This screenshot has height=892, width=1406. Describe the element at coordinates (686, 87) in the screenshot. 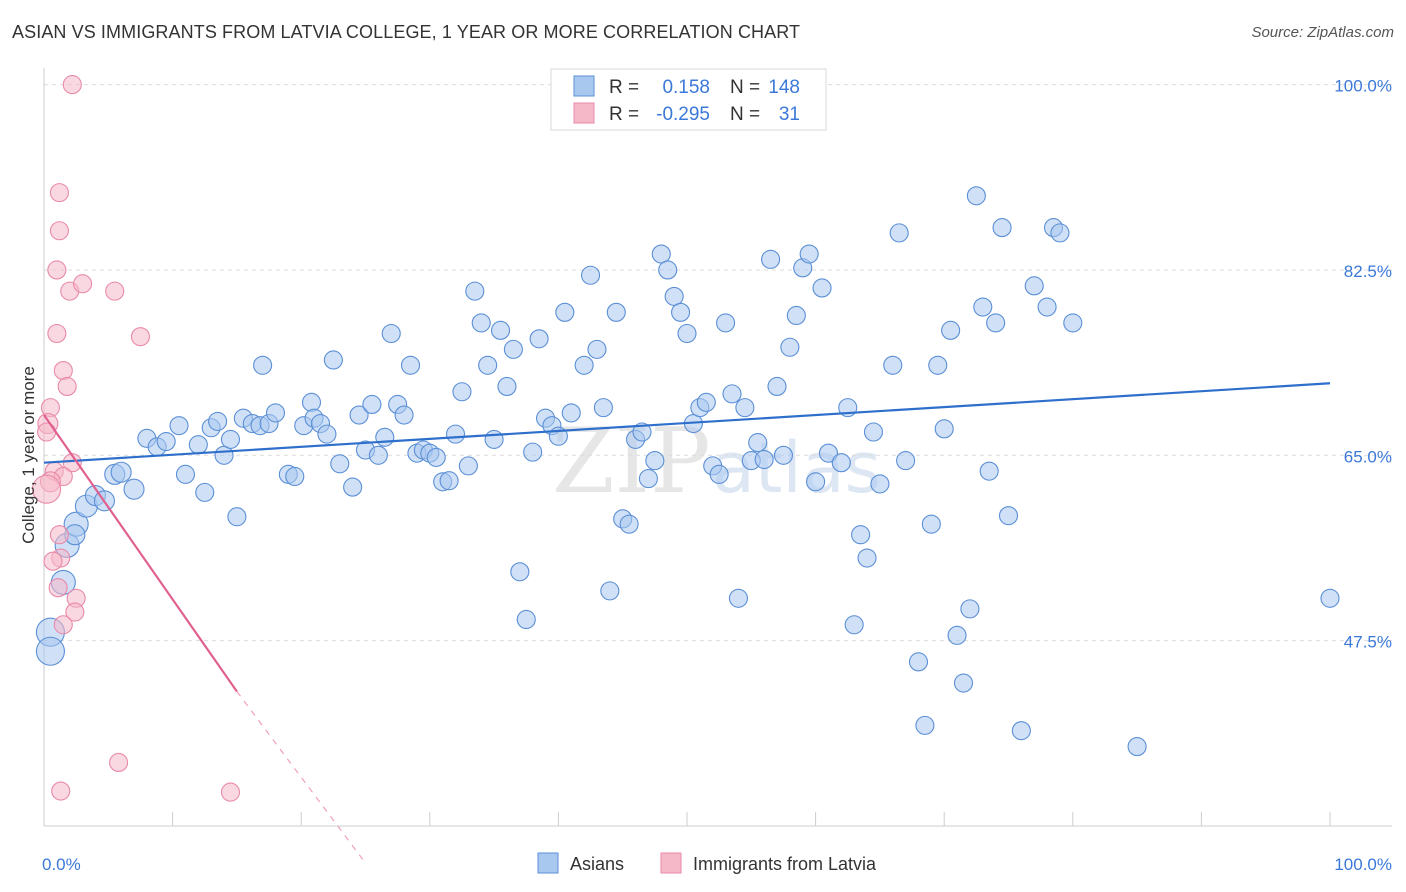

I see `legend-r-value-0: 0.158` at that location.